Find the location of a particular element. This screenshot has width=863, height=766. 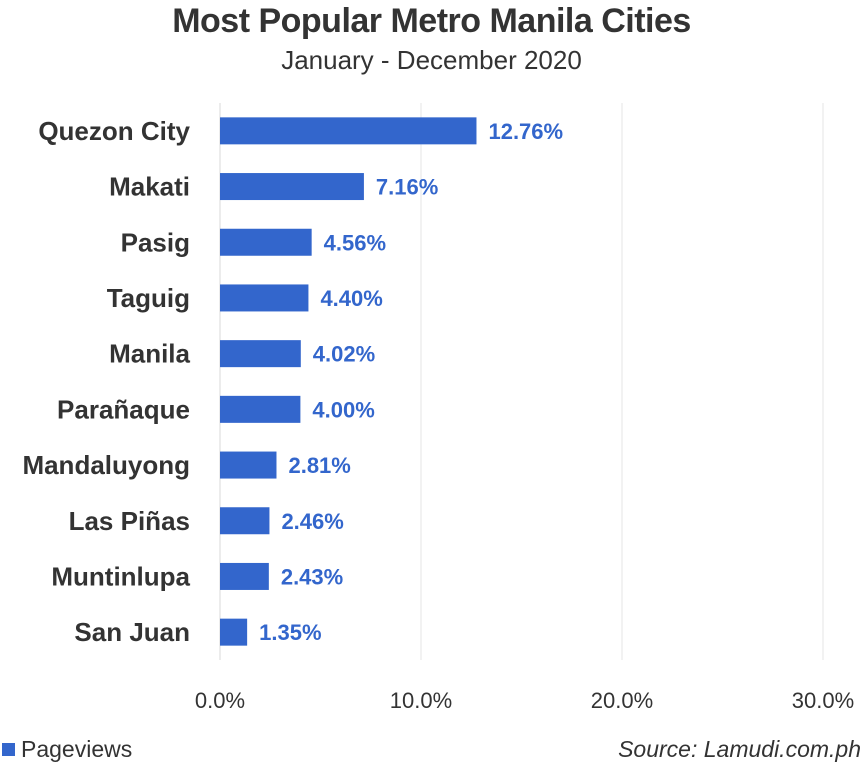

category-label: Quezon City is located at coordinates (114, 131).